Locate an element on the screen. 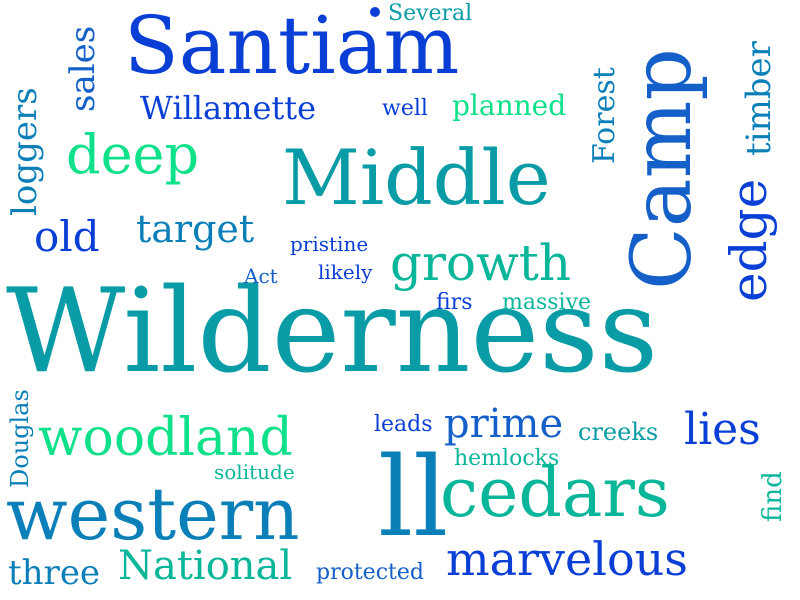 This screenshot has height=600, width=800. word-hemlocks: hemlocks is located at coordinates (507, 458).